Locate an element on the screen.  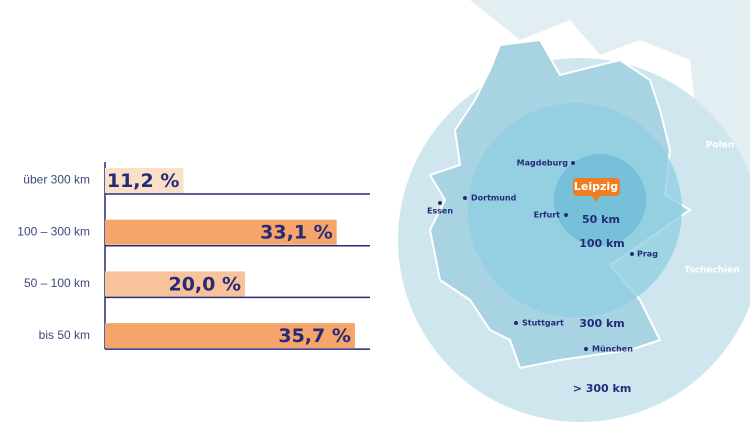
category-label: 100 – 300 km is located at coordinates (53, 231).